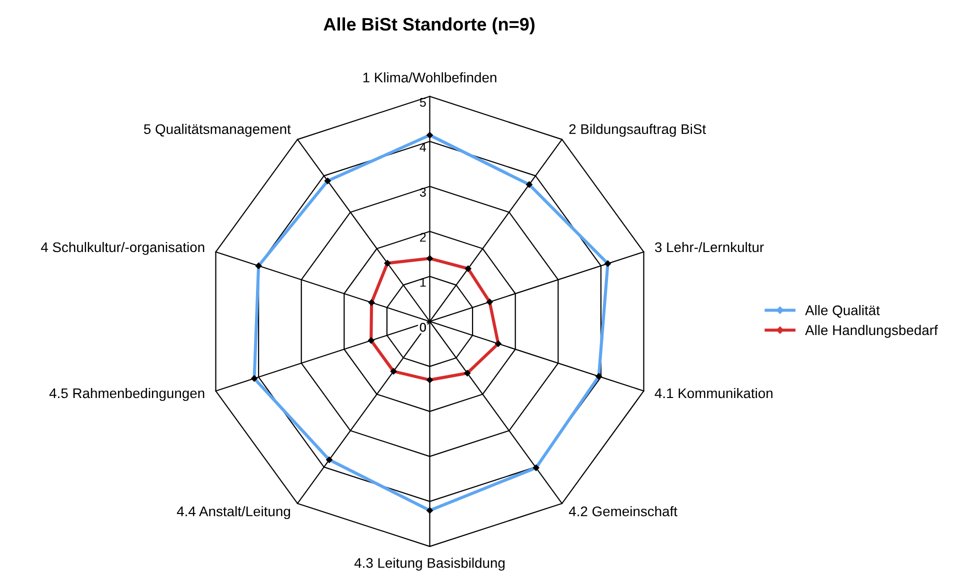 The image size is (954, 574). I want to click on spoke-label: 4.2 Gemeinschaft, so click(623, 511).